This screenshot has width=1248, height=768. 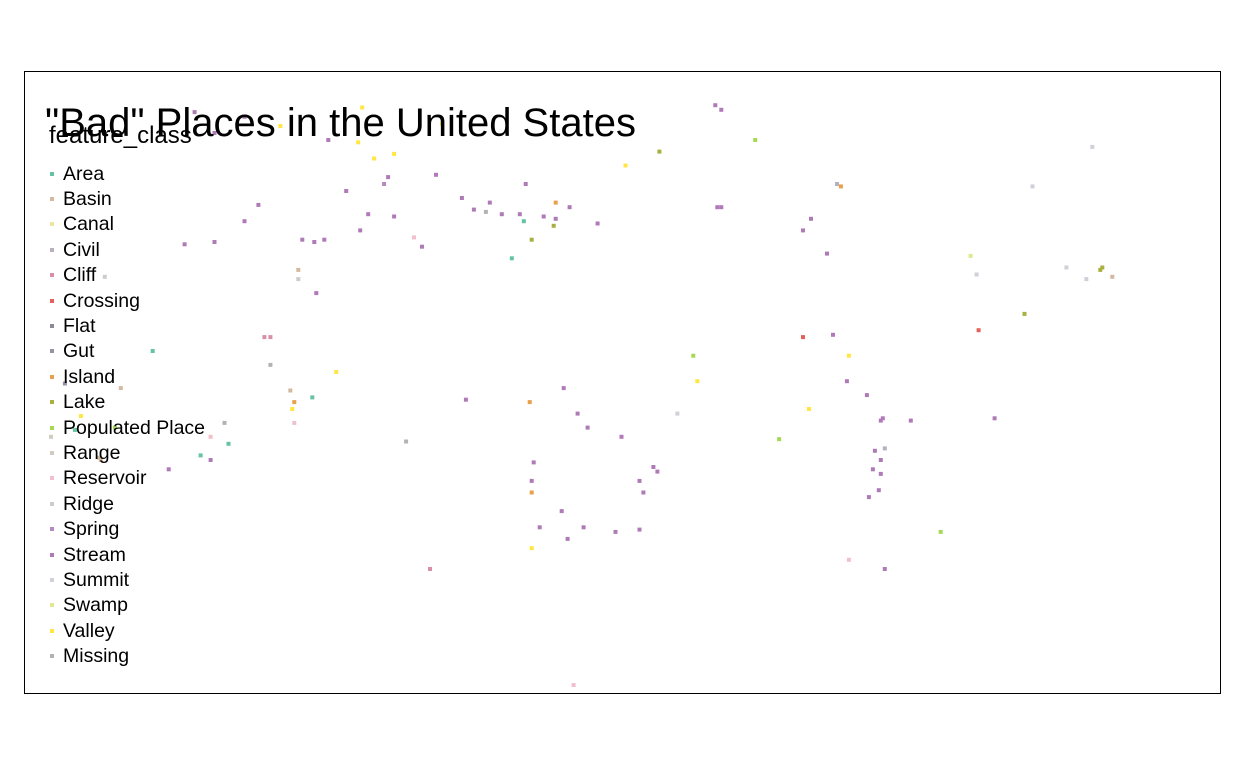 I want to click on map-point-spring, so click(x=384, y=184).